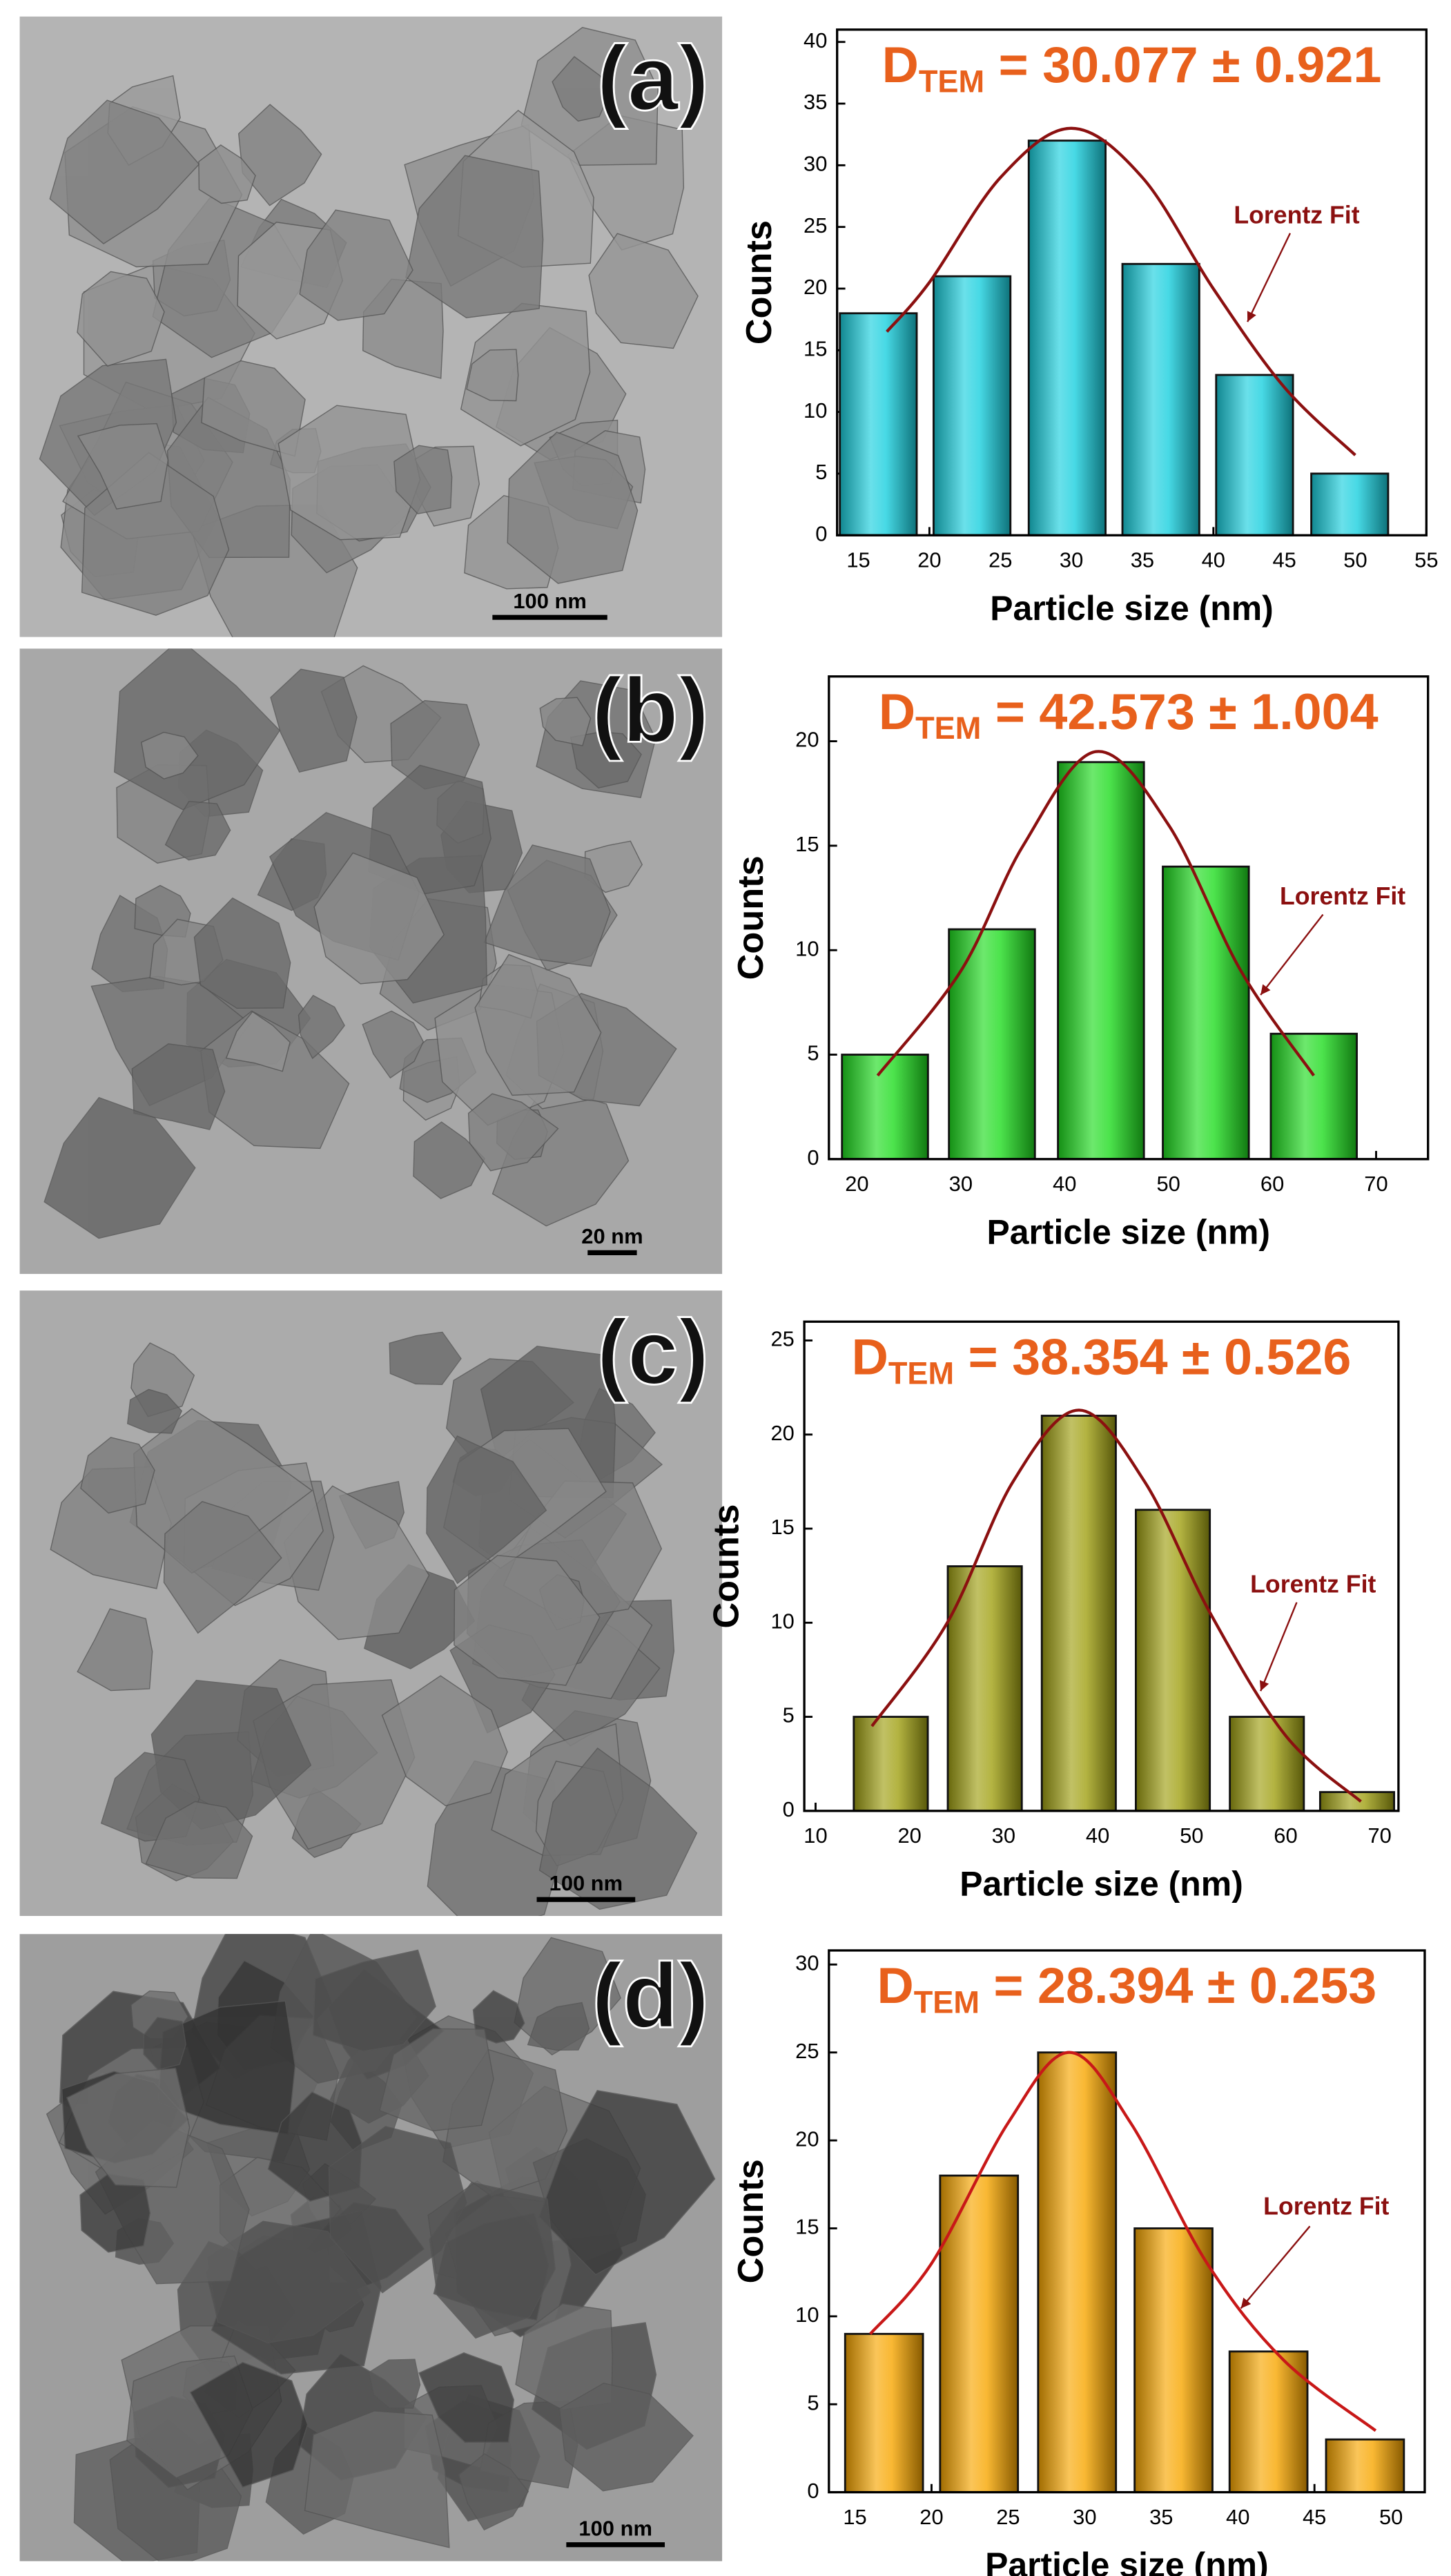  I want to click on chart-title: DTEM = 30.077 ± 0.921, so click(1132, 68).